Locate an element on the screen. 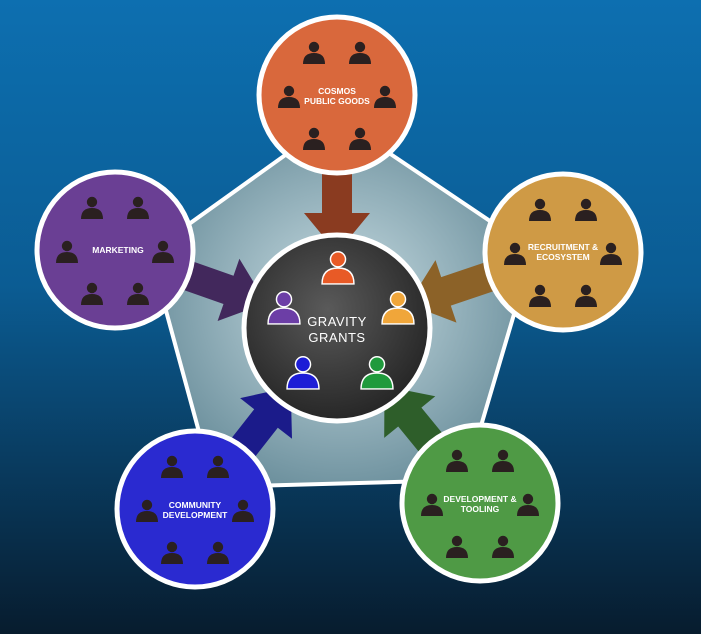  node-community-circle is located at coordinates (195, 509).